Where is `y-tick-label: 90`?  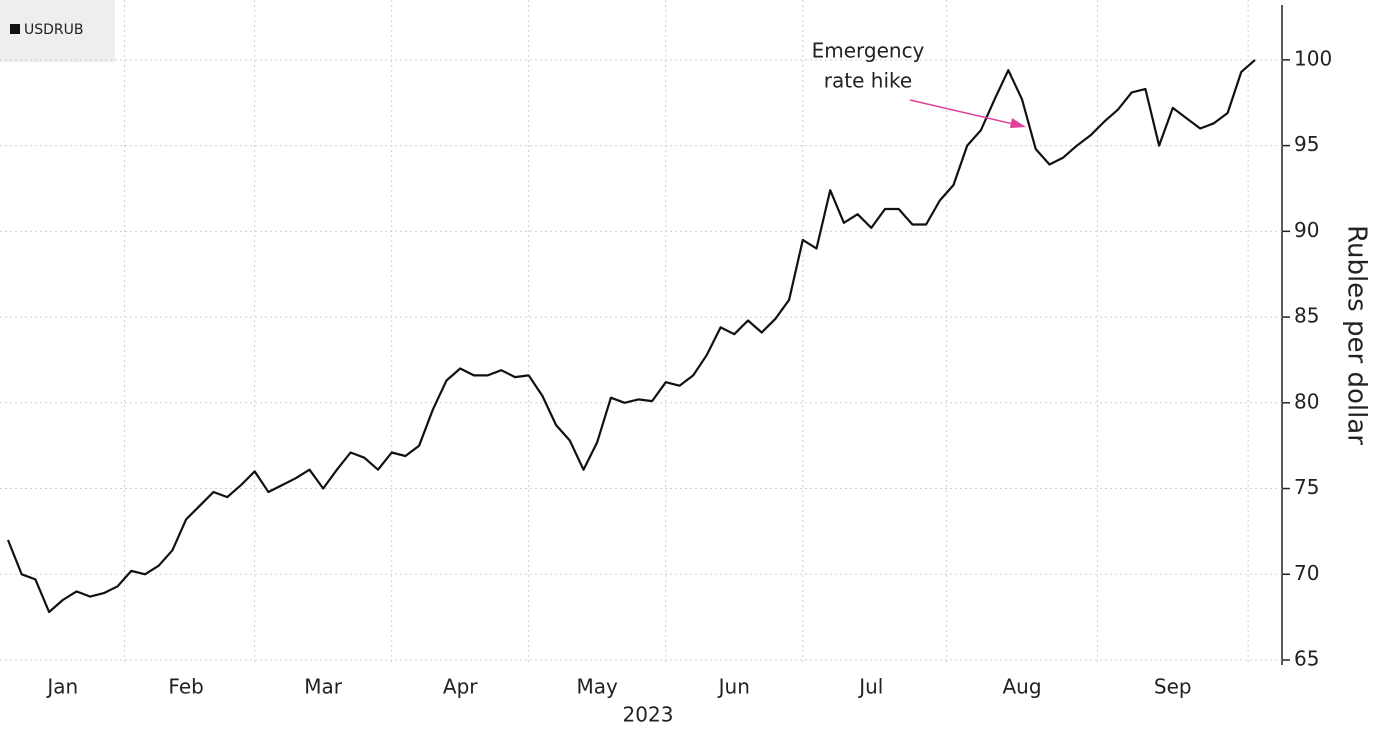
y-tick-label: 90 is located at coordinates (1306, 230).